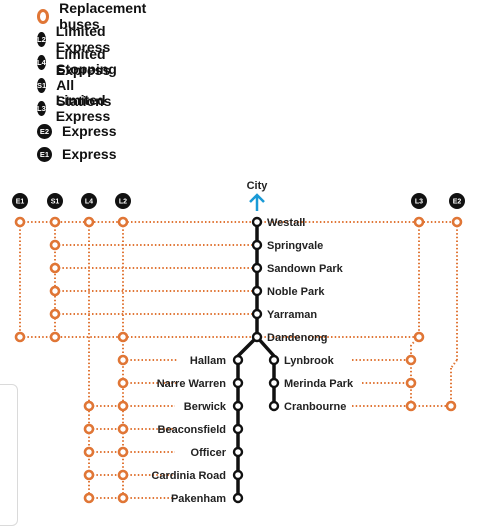 This screenshot has width=478, height=526. Describe the element at coordinates (297, 338) in the screenshot. I see `station-label: Dandenong` at that location.